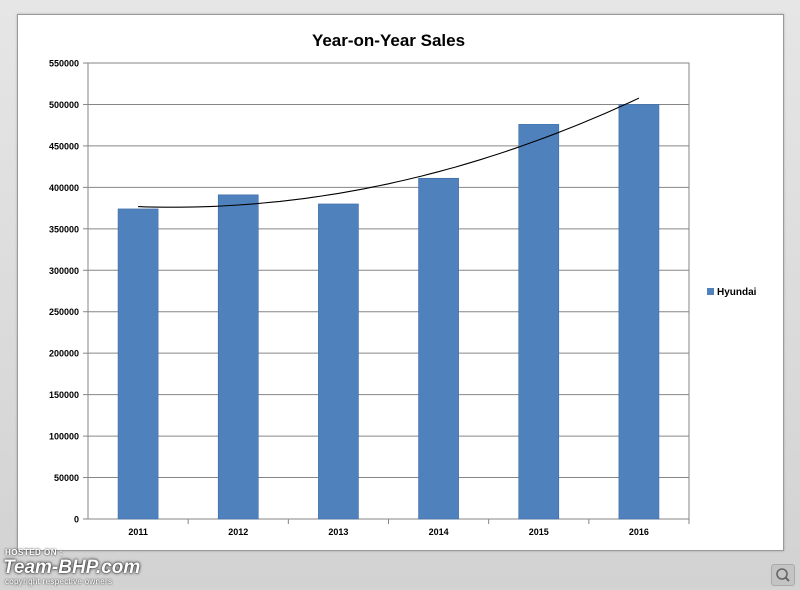 The image size is (800, 590). I want to click on bar-2014, so click(438, 348).